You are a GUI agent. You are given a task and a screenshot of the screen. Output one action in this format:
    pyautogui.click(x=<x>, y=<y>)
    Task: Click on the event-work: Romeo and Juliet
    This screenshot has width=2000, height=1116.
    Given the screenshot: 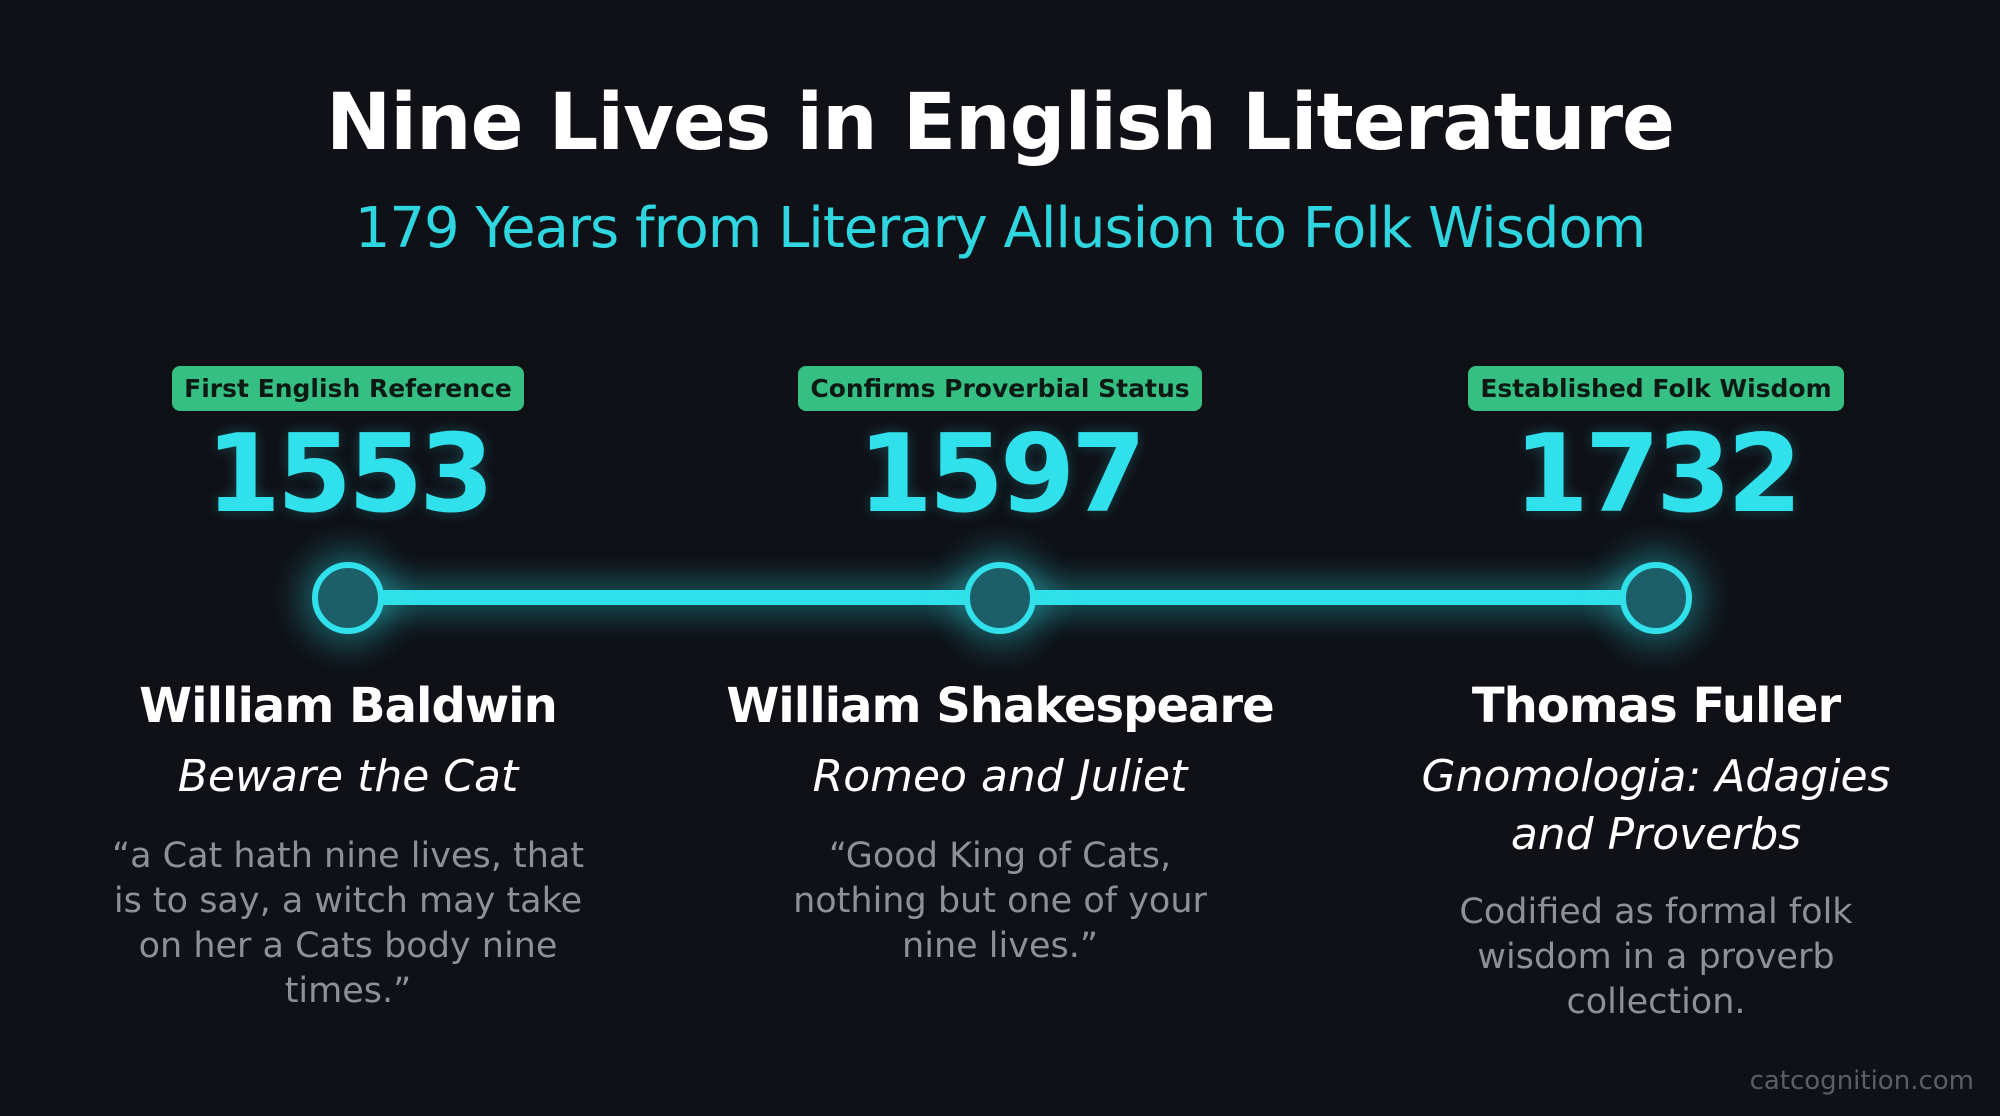 What is the action you would take?
    pyautogui.click(x=1000, y=776)
    